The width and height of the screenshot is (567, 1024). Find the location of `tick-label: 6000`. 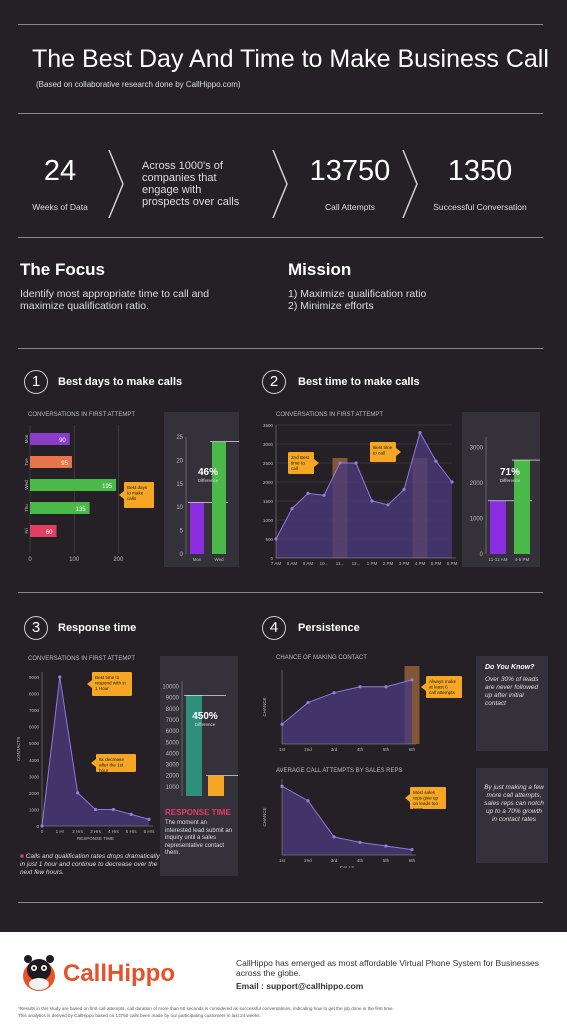

tick-label: 6000 is located at coordinates (34, 727).